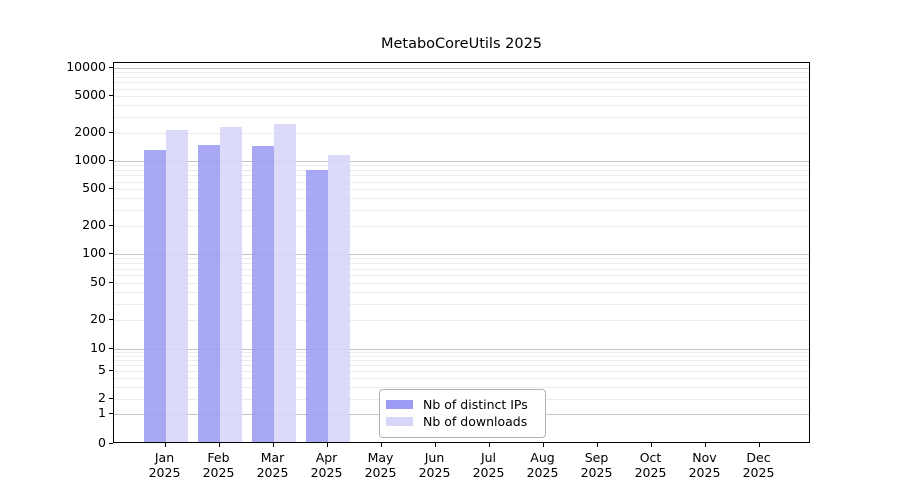 The width and height of the screenshot is (900, 500). What do you see at coordinates (380, 465) in the screenshot?
I see `x-axis-tick-label-may: May 2025` at bounding box center [380, 465].